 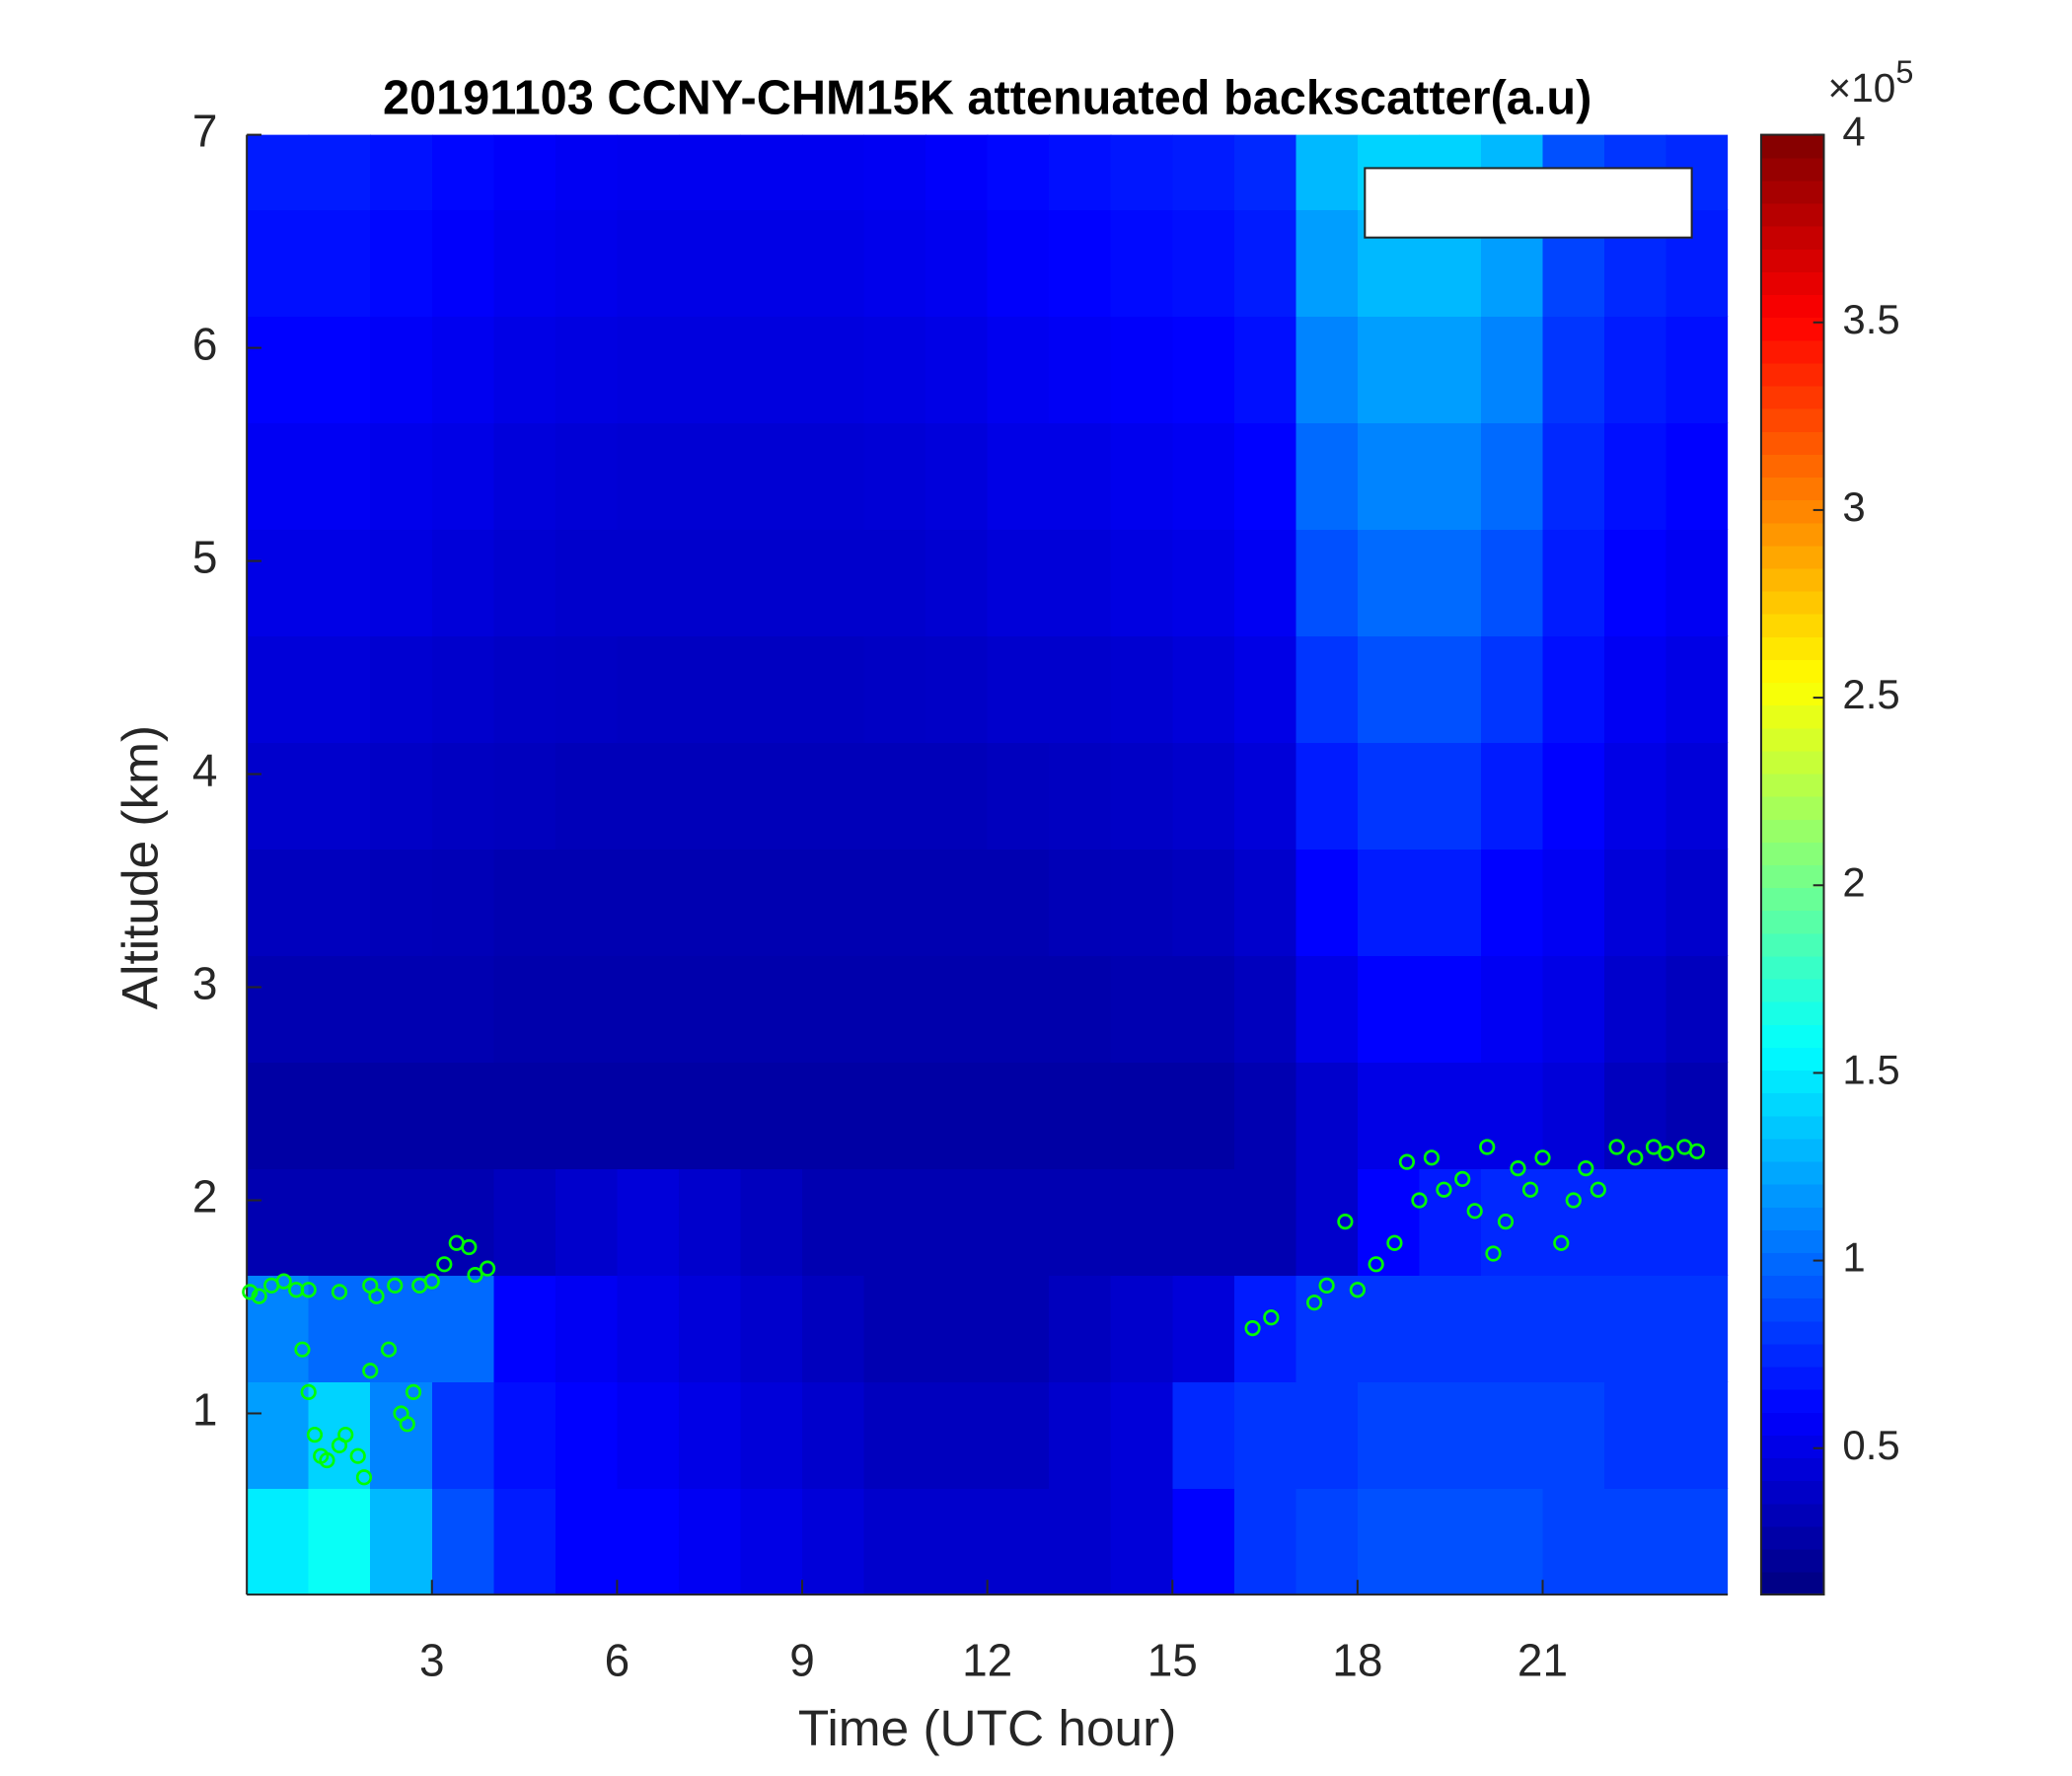 I want to click on y-tick-label: 3, so click(x=205, y=984).